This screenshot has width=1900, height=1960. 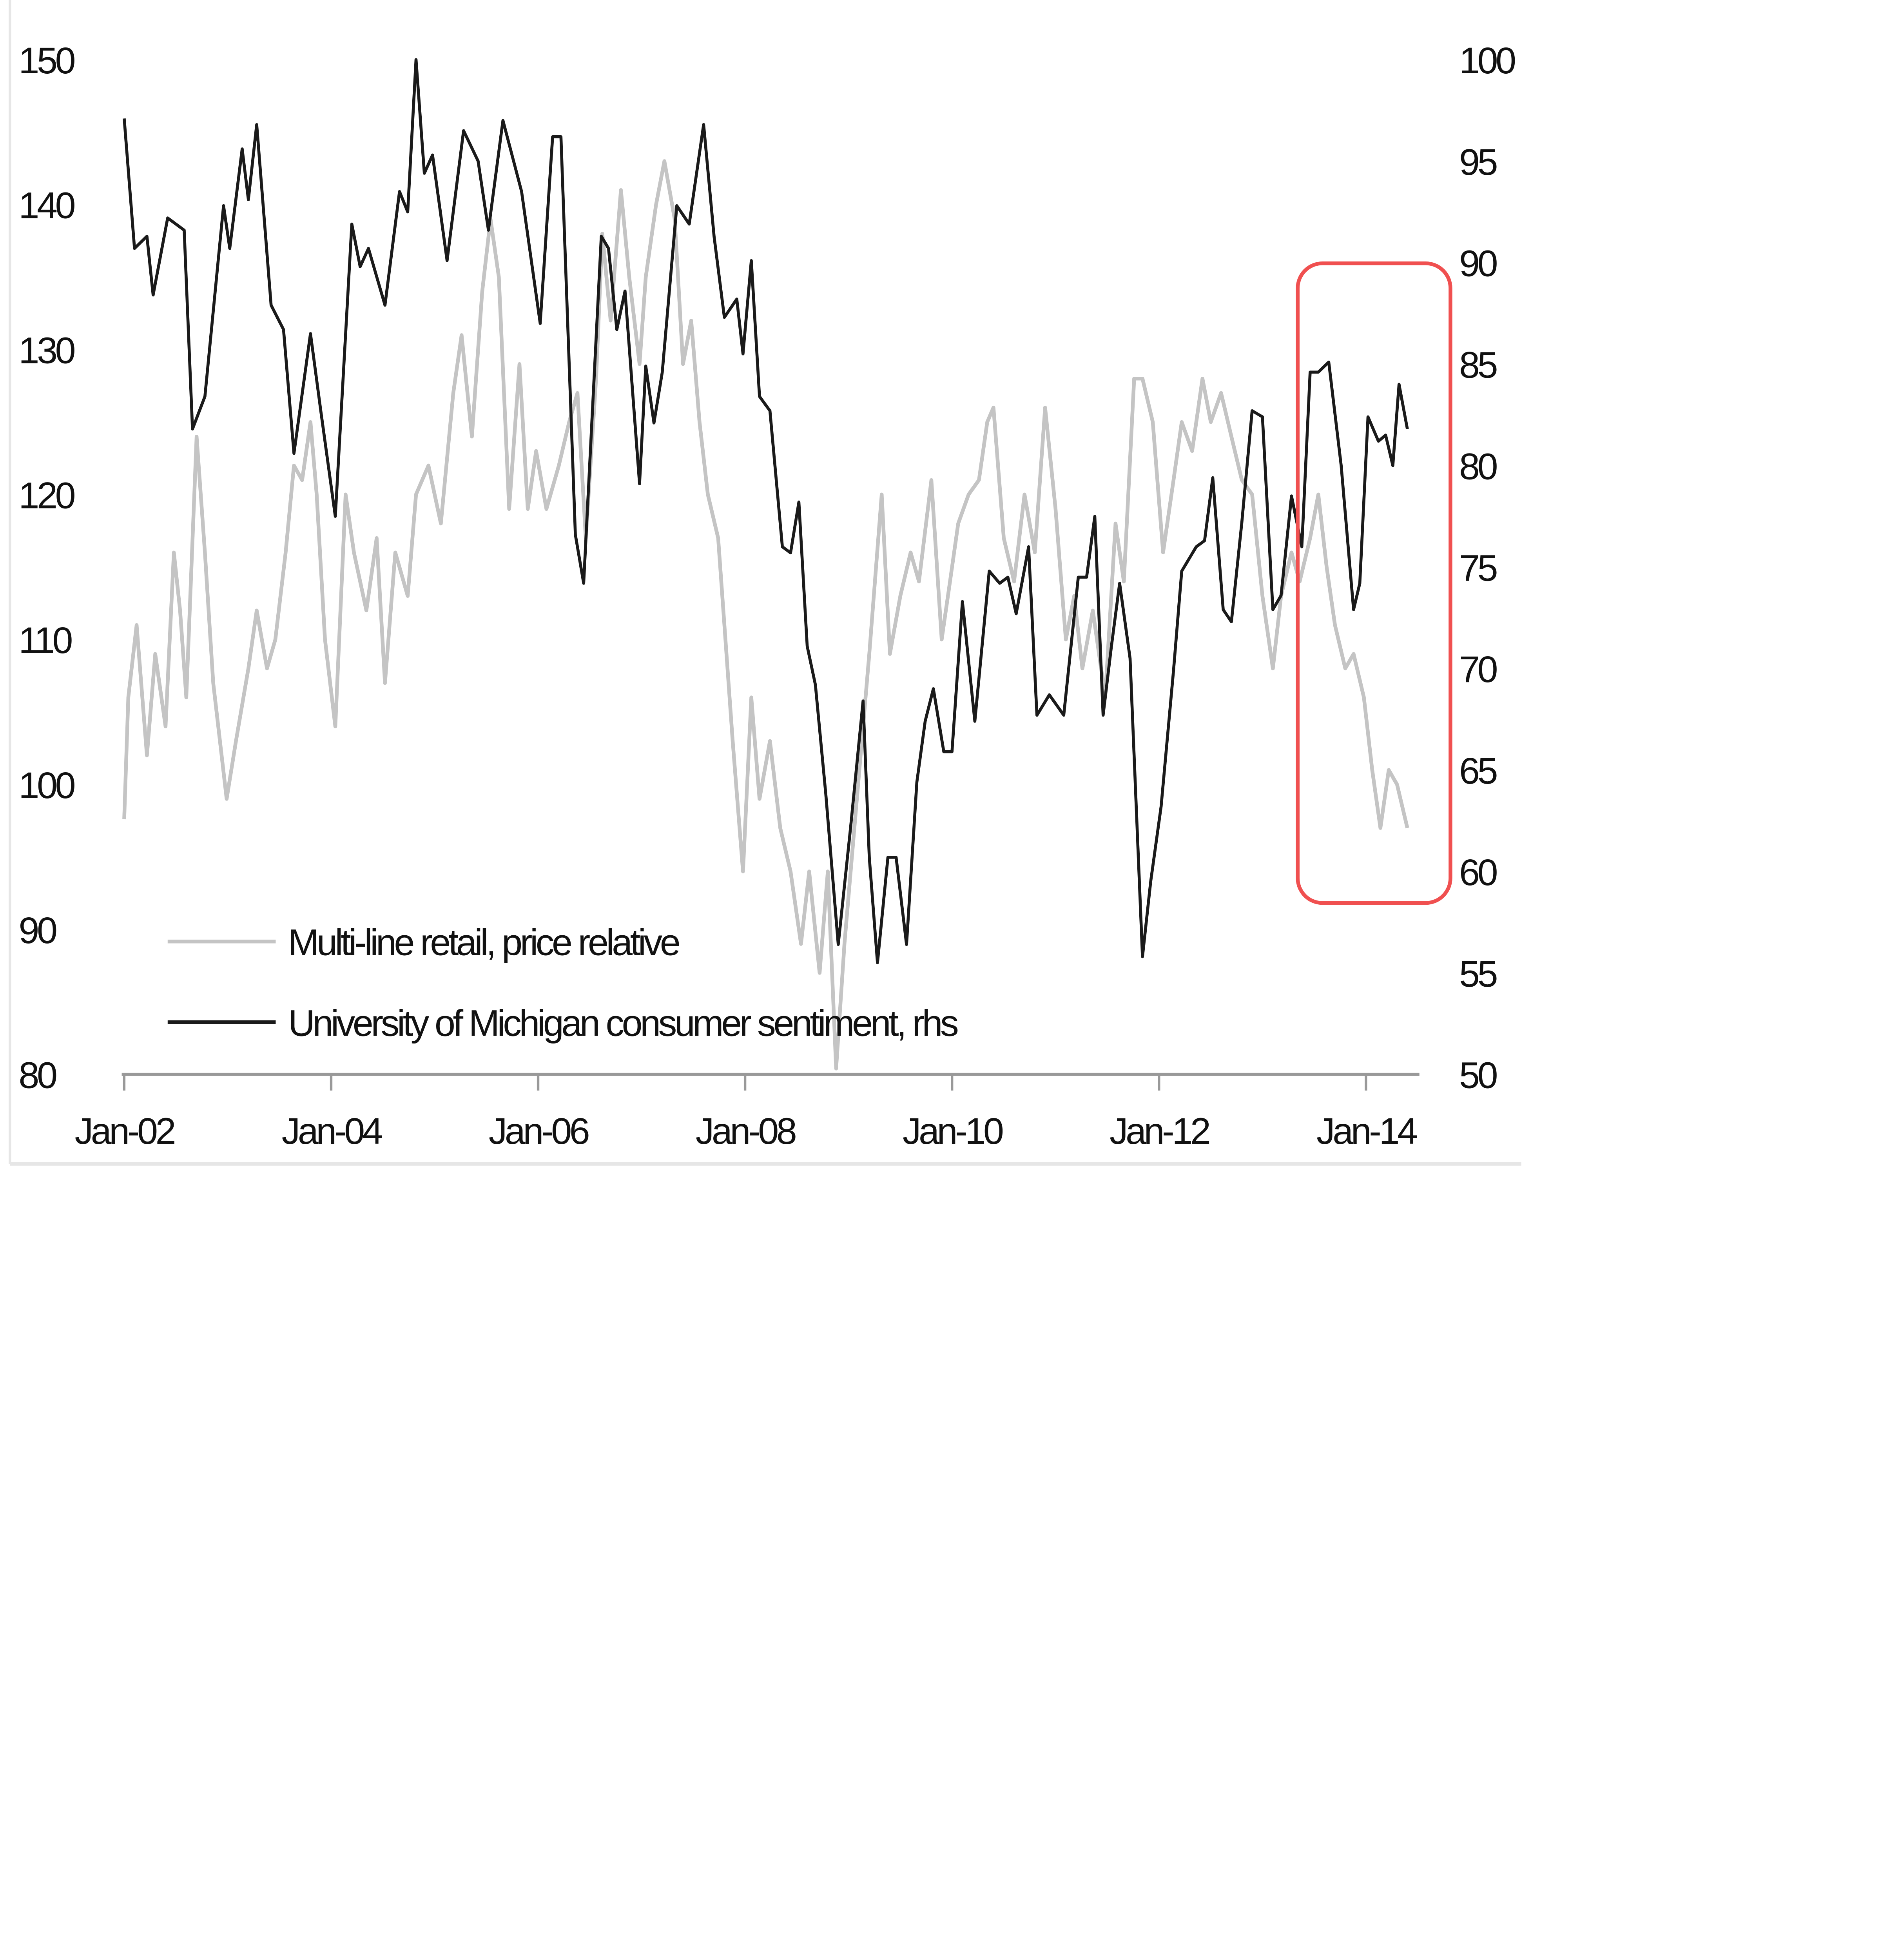 What do you see at coordinates (47, 785) in the screenshot?
I see `left-tick-label: 100` at bounding box center [47, 785].